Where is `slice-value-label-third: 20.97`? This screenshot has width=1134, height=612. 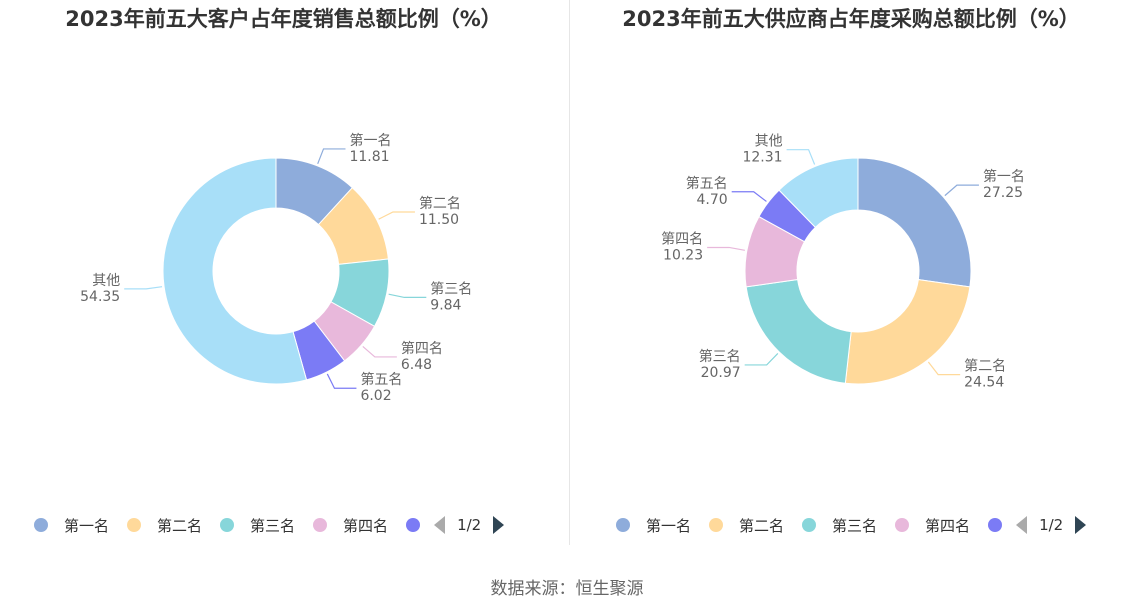 slice-value-label-third: 20.97 is located at coordinates (721, 373).